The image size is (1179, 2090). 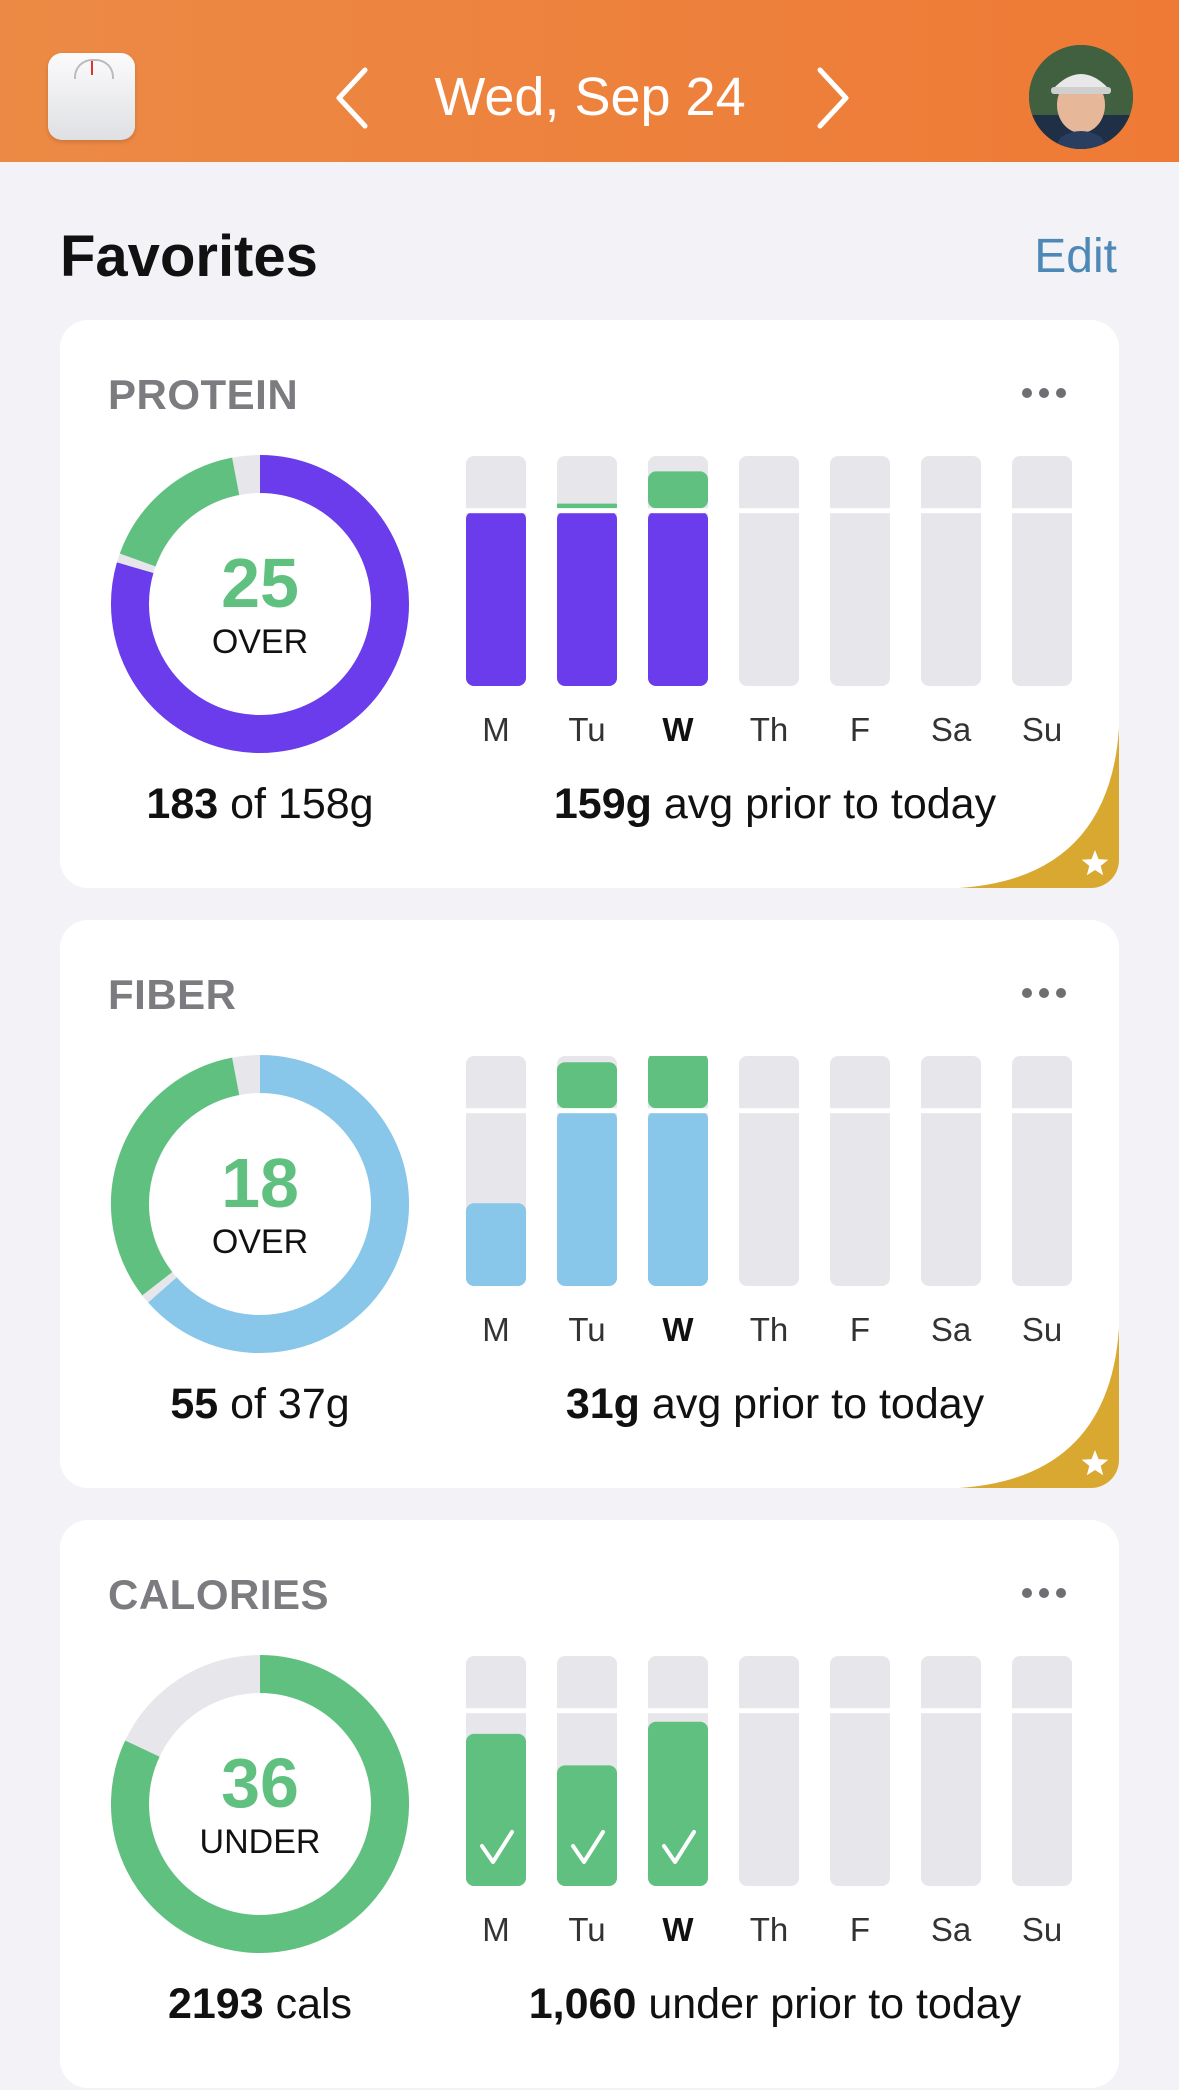 I want to click on amount-value: 183, so click(x=182, y=804).